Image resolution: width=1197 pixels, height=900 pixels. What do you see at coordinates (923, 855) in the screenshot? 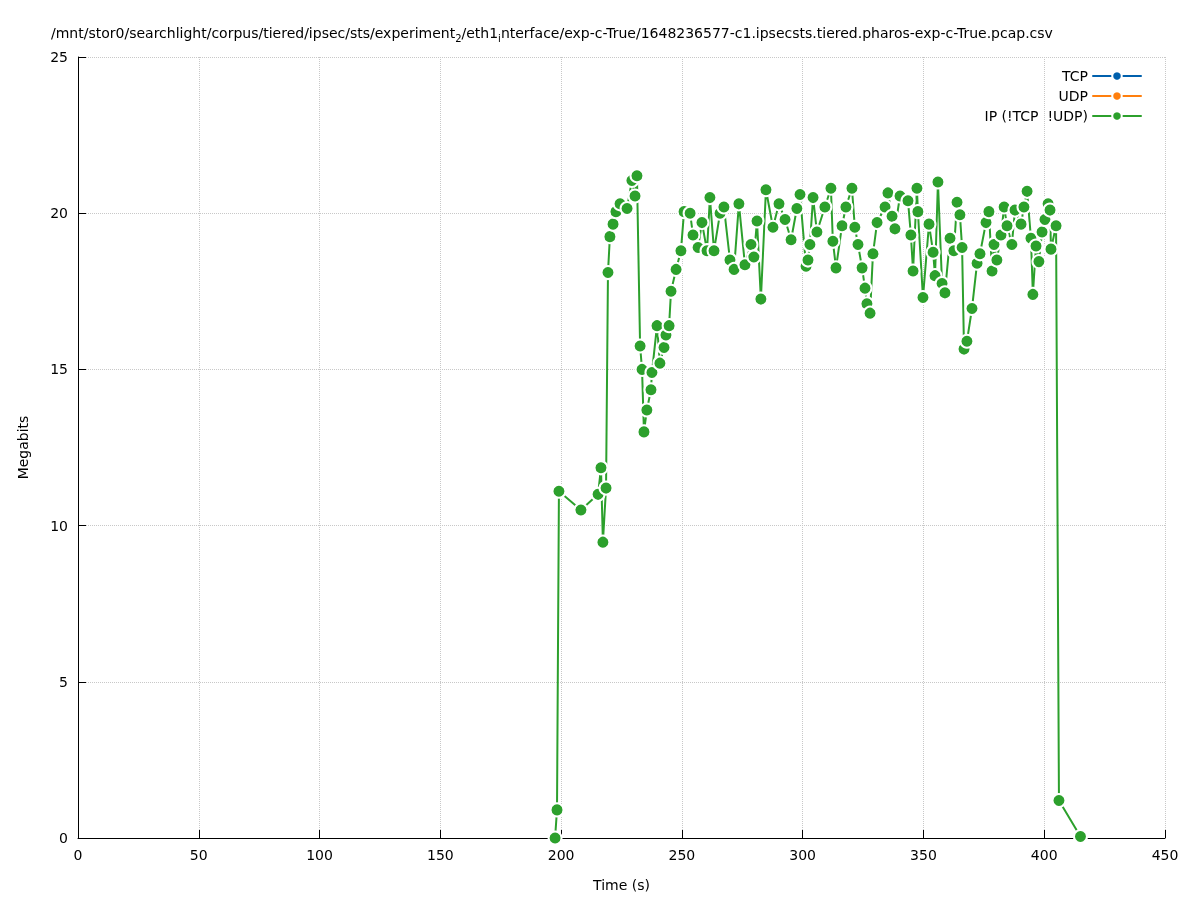
I see `x-tick-label: 350` at bounding box center [923, 855].